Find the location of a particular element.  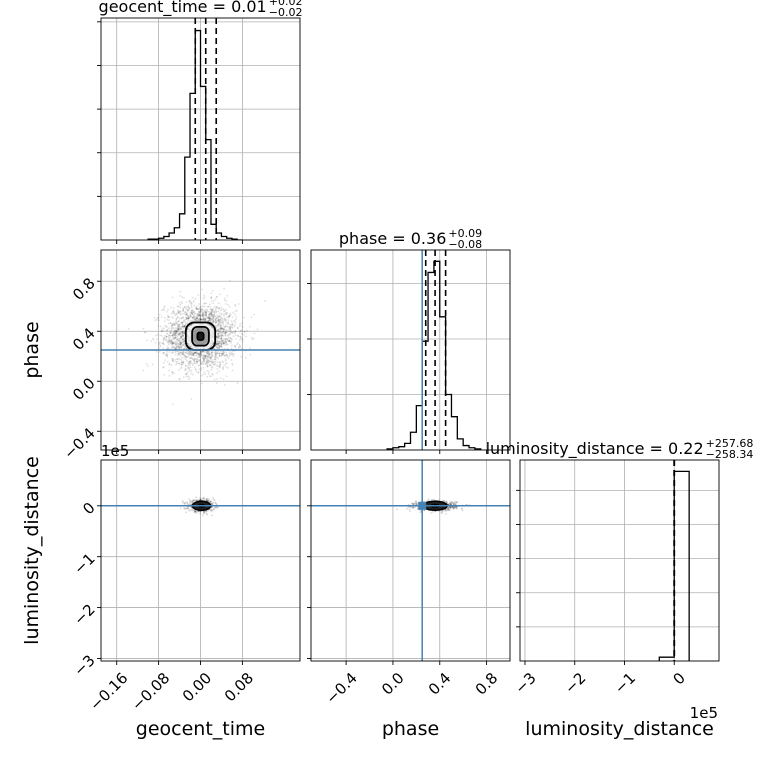

hist-luminosity-distance-title: luminosity_distance = 0.22 +257.68−258.34 is located at coordinates (620, 449).